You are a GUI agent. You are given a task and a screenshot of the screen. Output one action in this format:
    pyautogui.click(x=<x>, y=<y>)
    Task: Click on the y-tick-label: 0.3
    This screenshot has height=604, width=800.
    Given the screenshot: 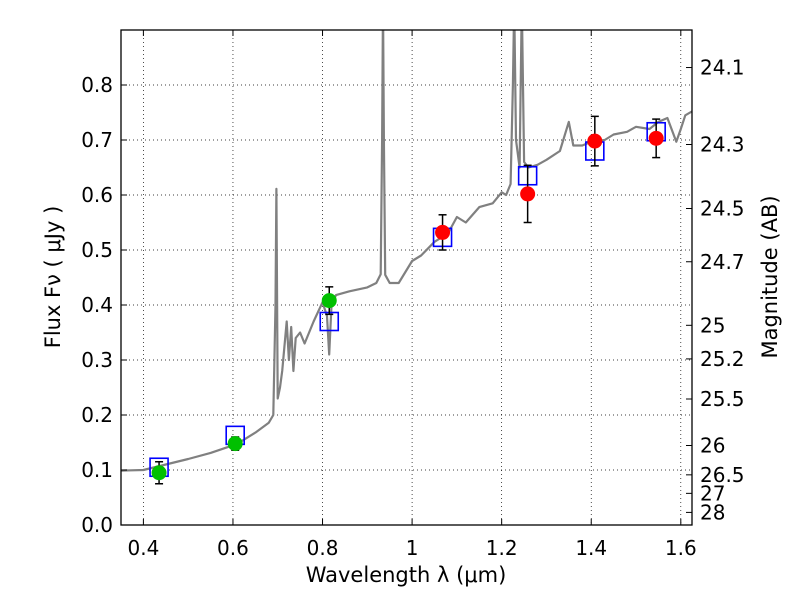 What is the action you would take?
    pyautogui.click(x=97, y=360)
    